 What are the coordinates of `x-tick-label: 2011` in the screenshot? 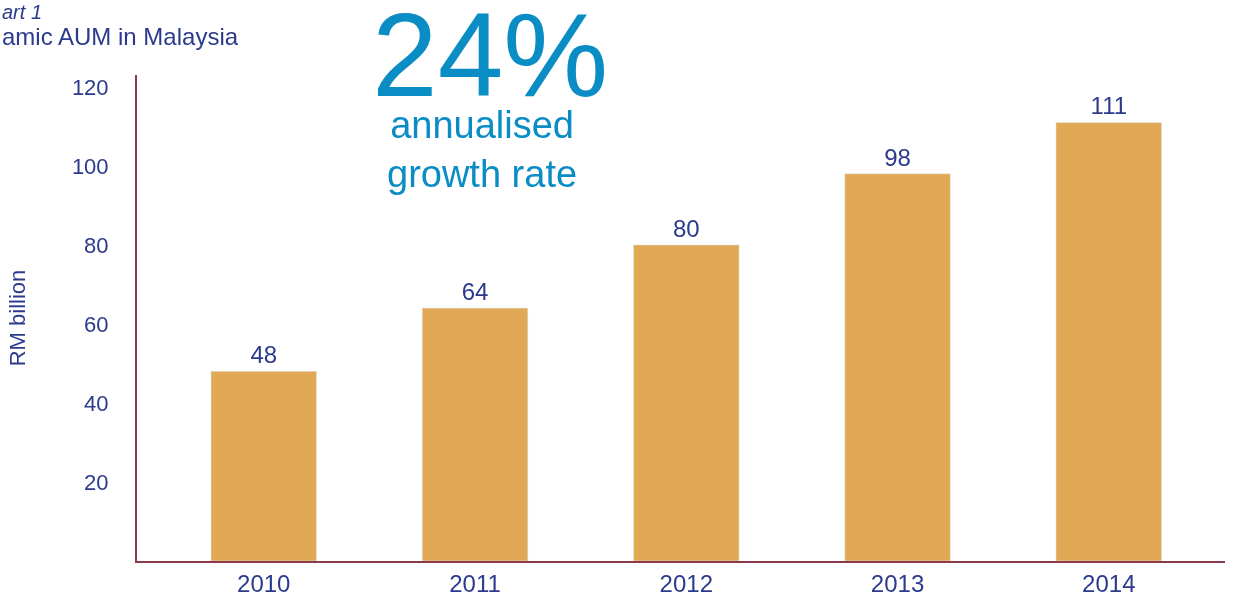 It's located at (475, 583).